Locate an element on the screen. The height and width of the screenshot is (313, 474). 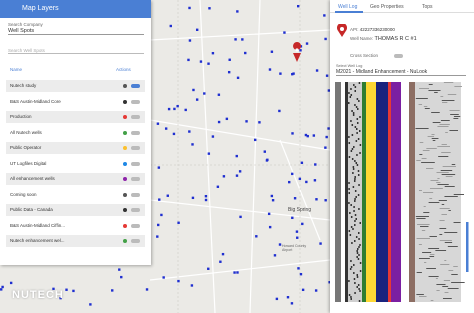
map-pin is located at coordinates (297, 52).